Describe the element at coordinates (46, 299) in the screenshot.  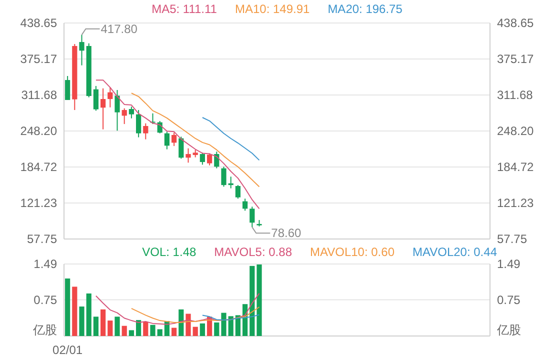
I see `y-tick-label: 0.75` at that location.